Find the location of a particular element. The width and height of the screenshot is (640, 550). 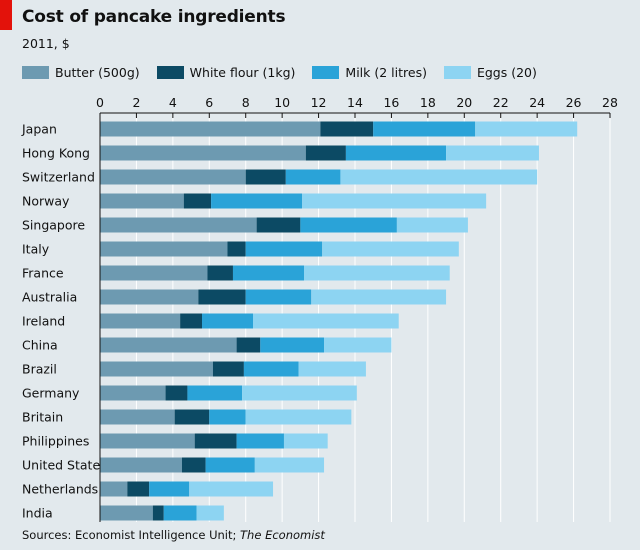

category-label: Australia is located at coordinates (49, 297).